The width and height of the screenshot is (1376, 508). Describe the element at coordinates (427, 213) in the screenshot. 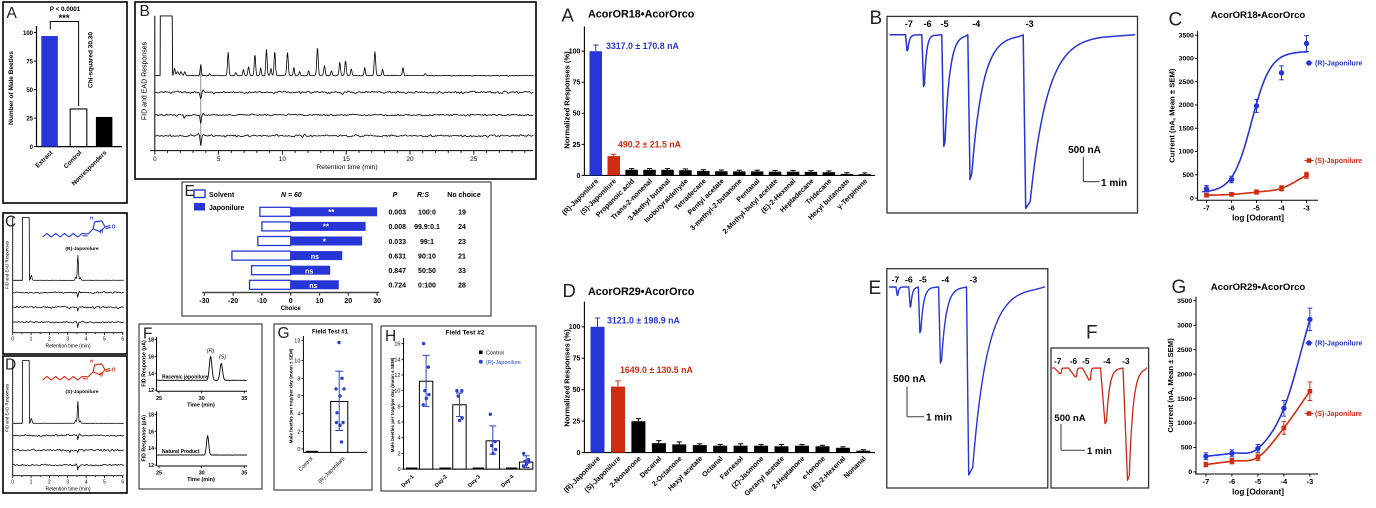

I see `svg-text: 100:0` at that location.